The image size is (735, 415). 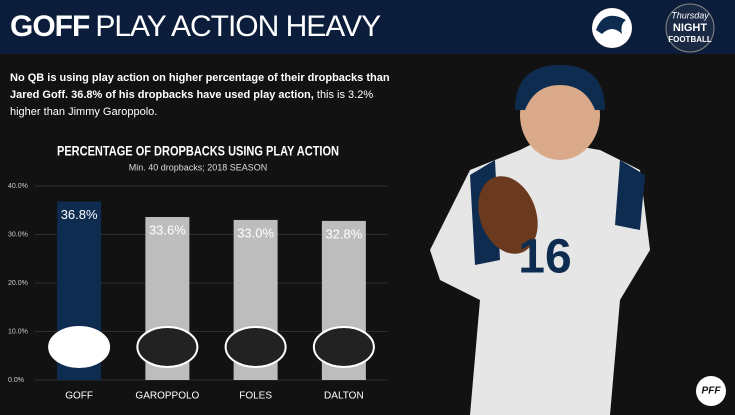 I want to click on tnf-text: Thursday, so click(x=690, y=15).